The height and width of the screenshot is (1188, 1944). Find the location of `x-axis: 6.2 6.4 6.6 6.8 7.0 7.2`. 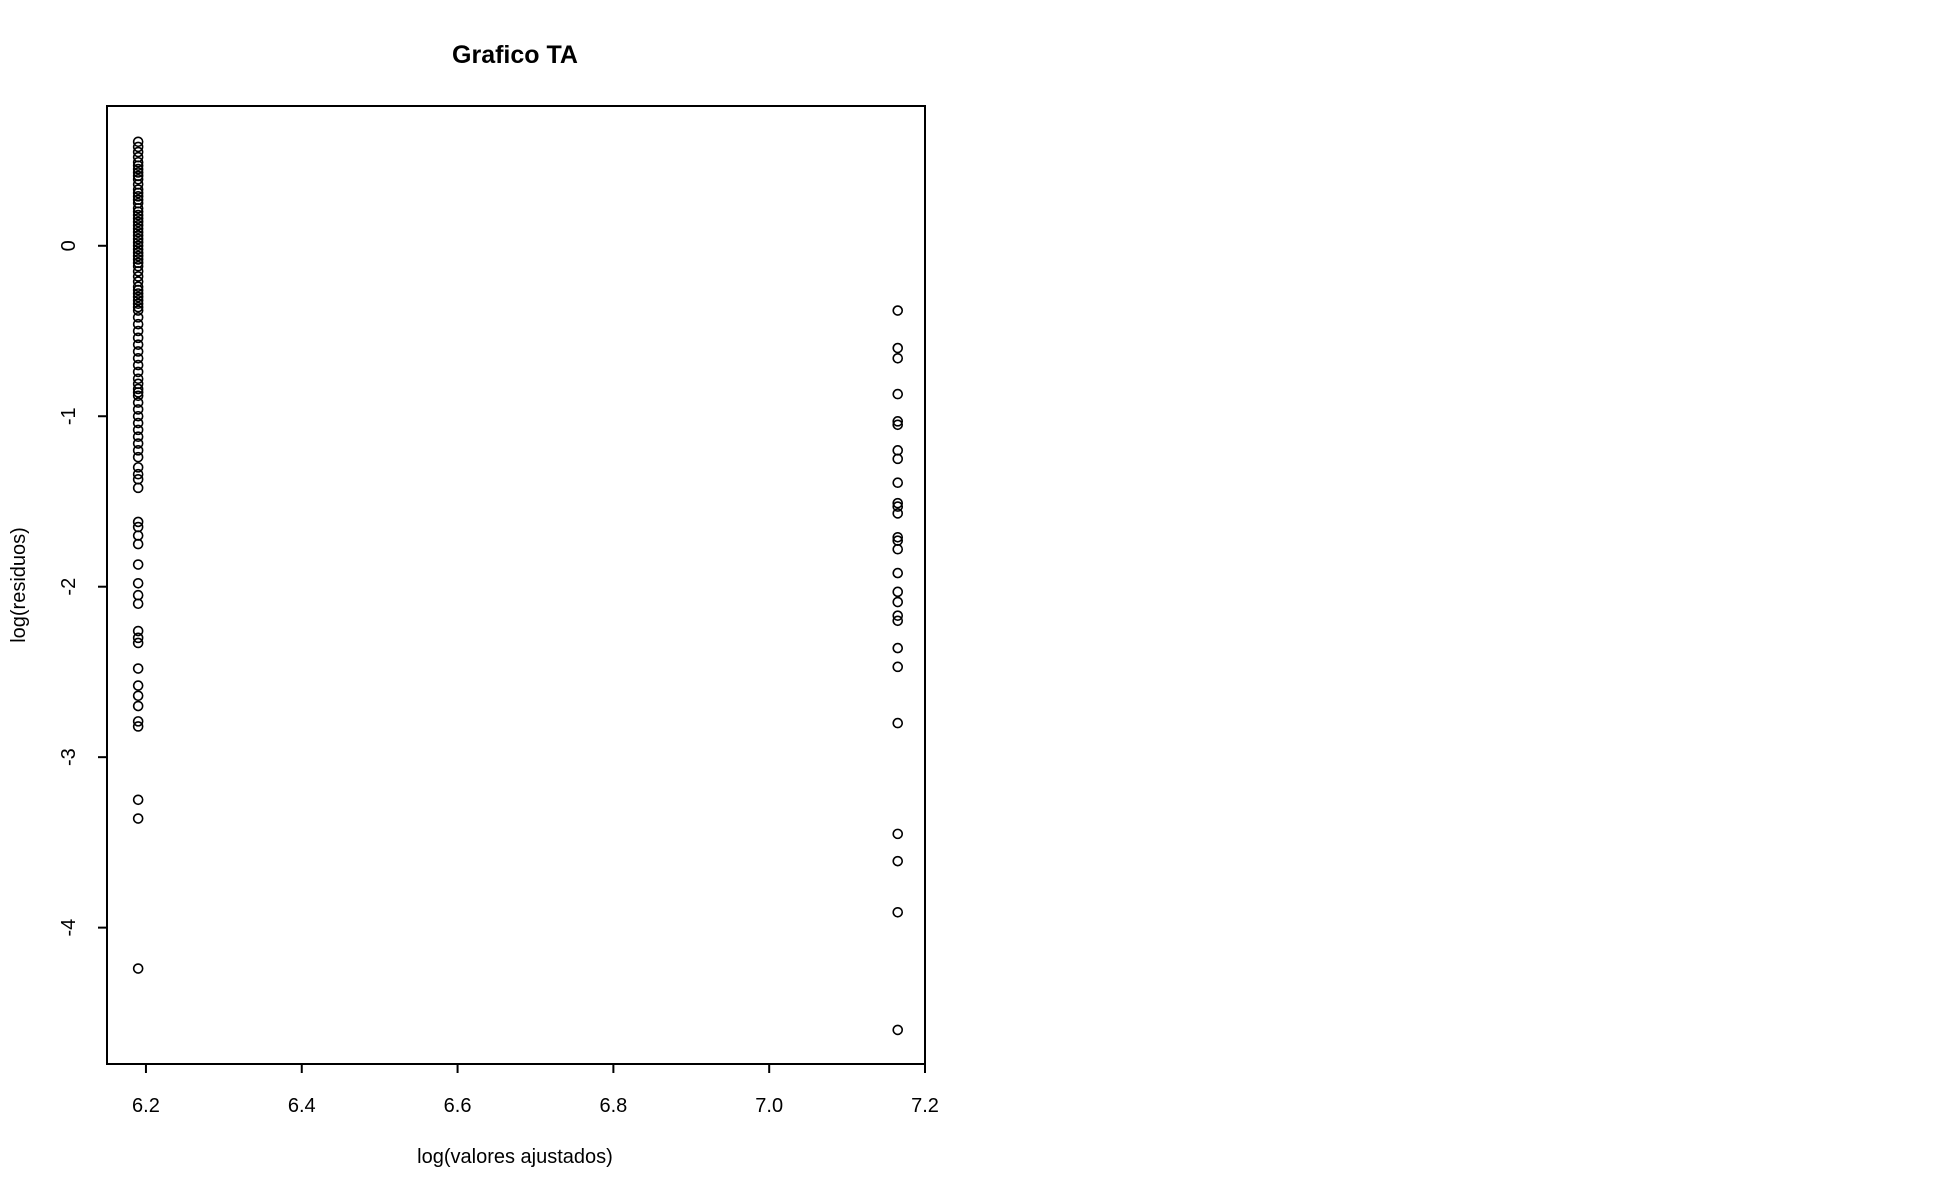

x-axis: 6.2 6.4 6.6 6.8 7.0 7.2 is located at coordinates (535, 1090).